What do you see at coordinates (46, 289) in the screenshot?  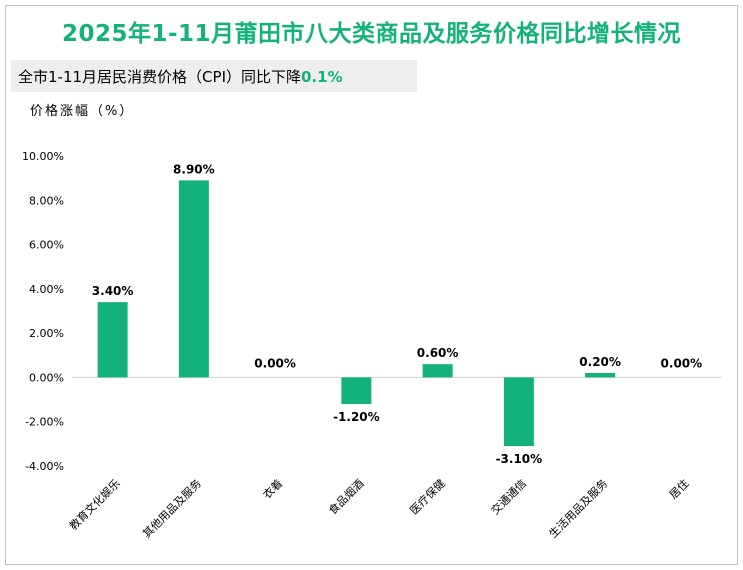 I see `y-tick-label: 4.00%` at bounding box center [46, 289].